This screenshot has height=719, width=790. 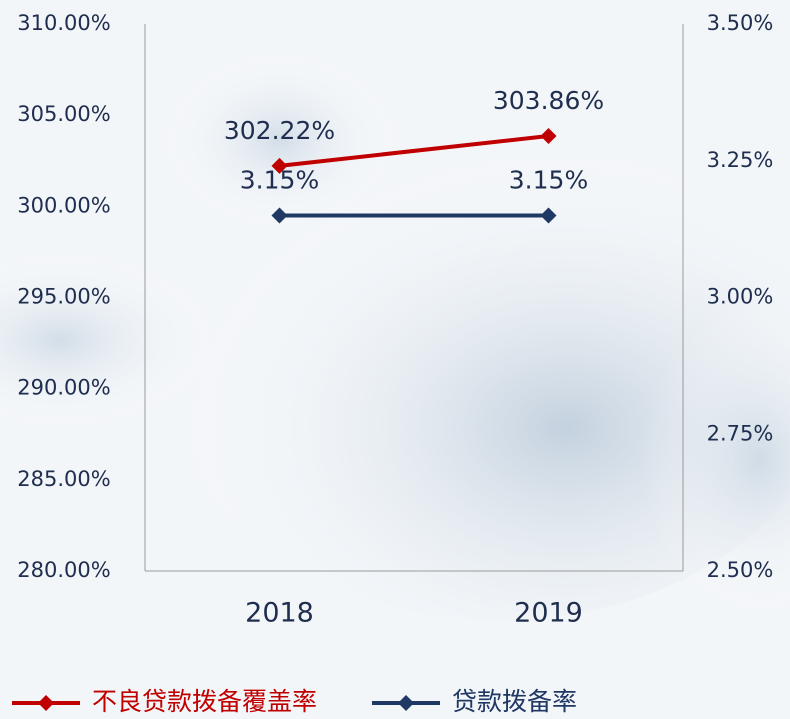 What do you see at coordinates (548, 613) in the screenshot?
I see `x-tick-label: 2019` at bounding box center [548, 613].